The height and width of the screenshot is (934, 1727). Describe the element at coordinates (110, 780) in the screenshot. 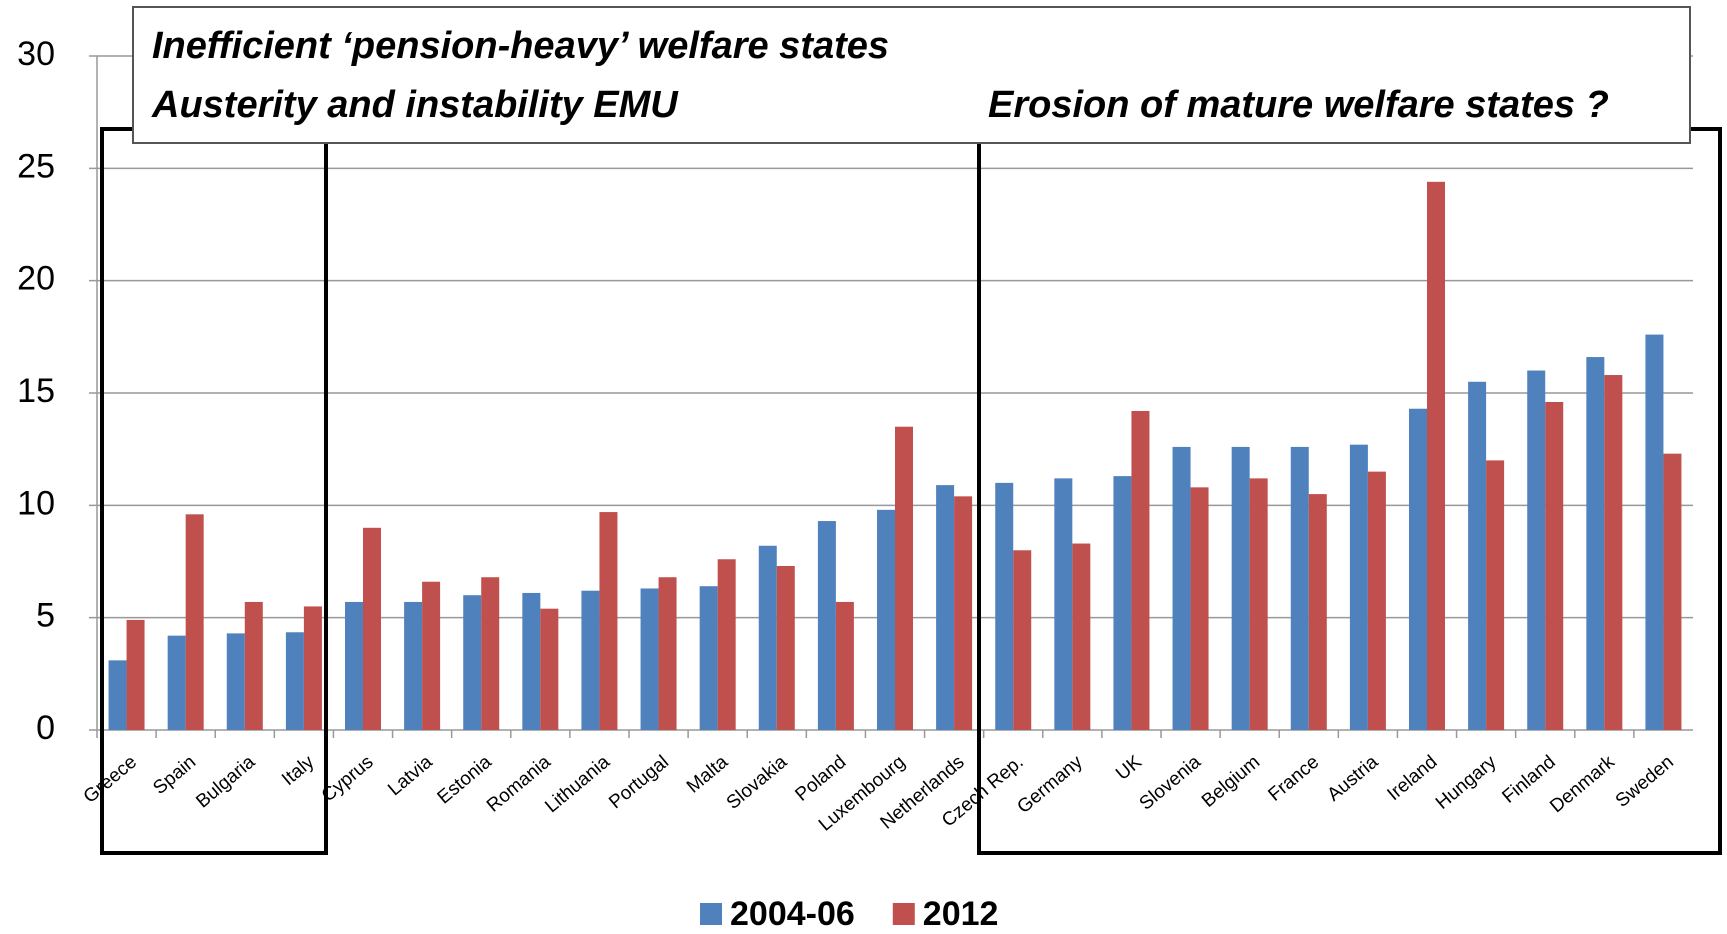

I see `x-tick-label: Greece` at that location.